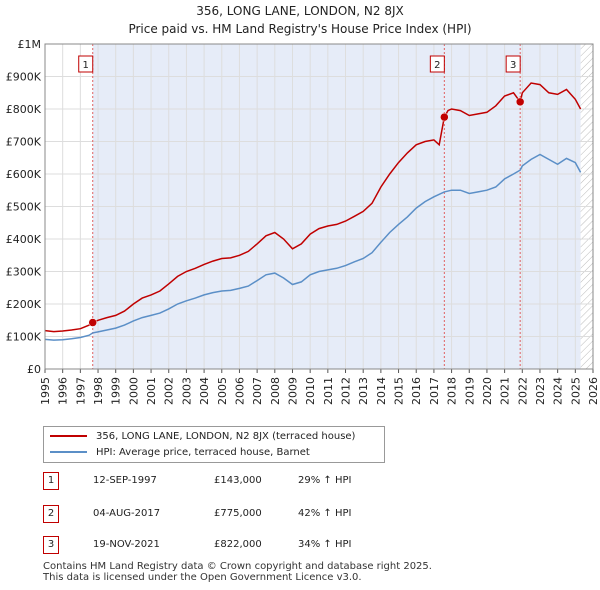 This screenshot has height=590, width=600. What do you see at coordinates (310, 391) in the screenshot?
I see `x-tick-label: 2010` at bounding box center [310, 391].